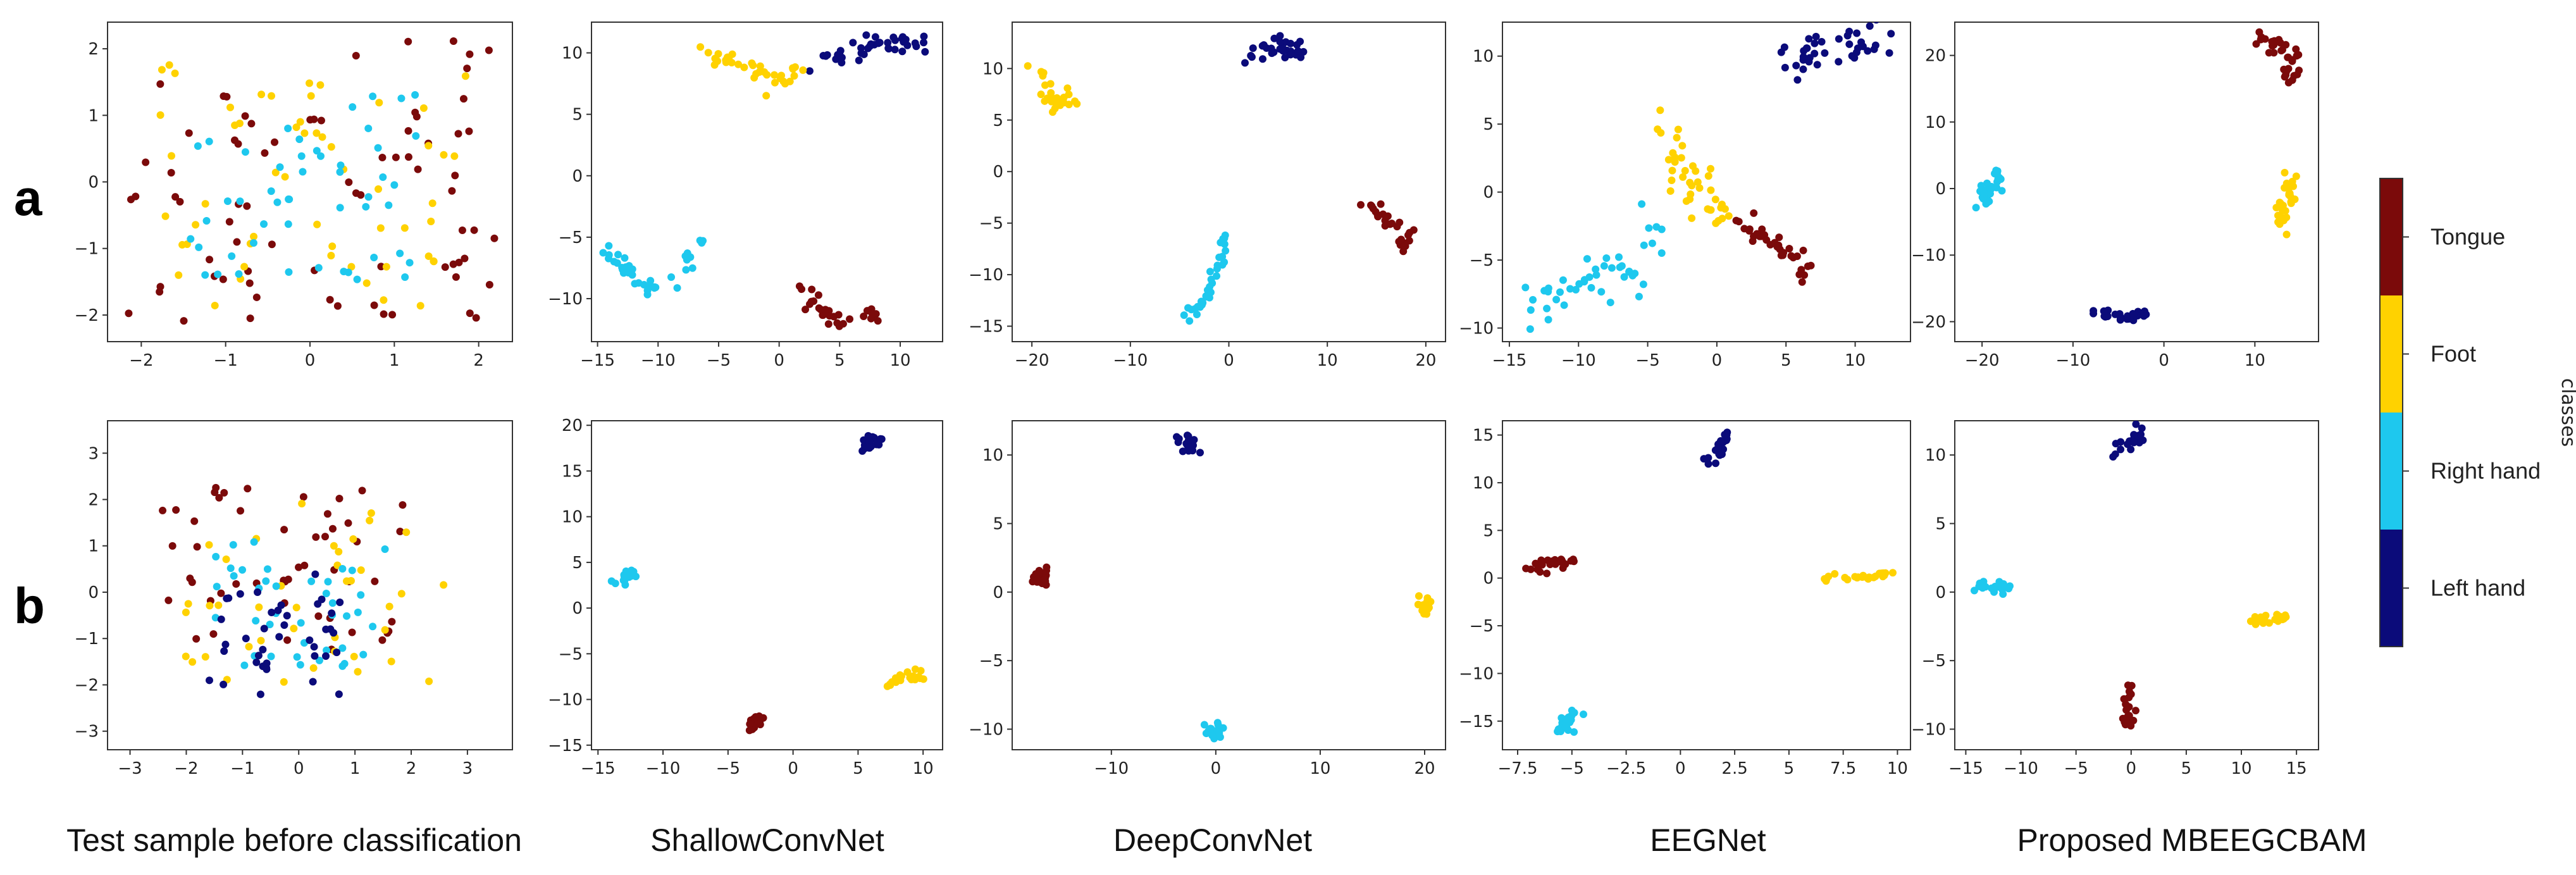 The width and height of the screenshot is (2576, 875). Describe the element at coordinates (411, 768) in the screenshot. I see `x-tick-label: 2` at that location.